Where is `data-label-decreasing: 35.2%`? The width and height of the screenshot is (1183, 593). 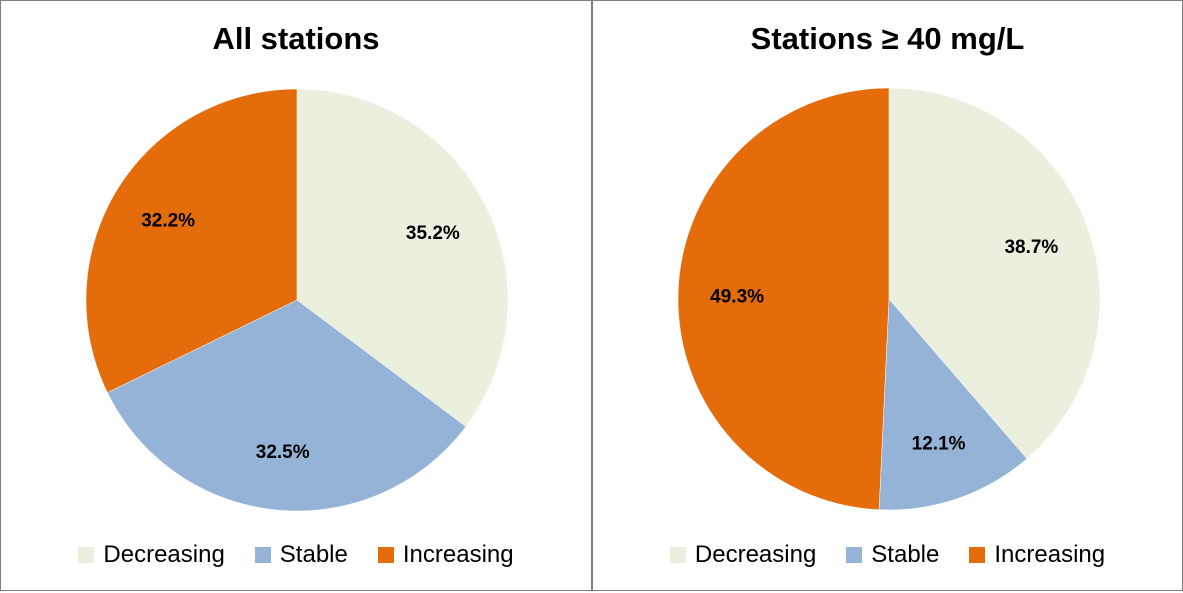
data-label-decreasing: 35.2% is located at coordinates (433, 233).